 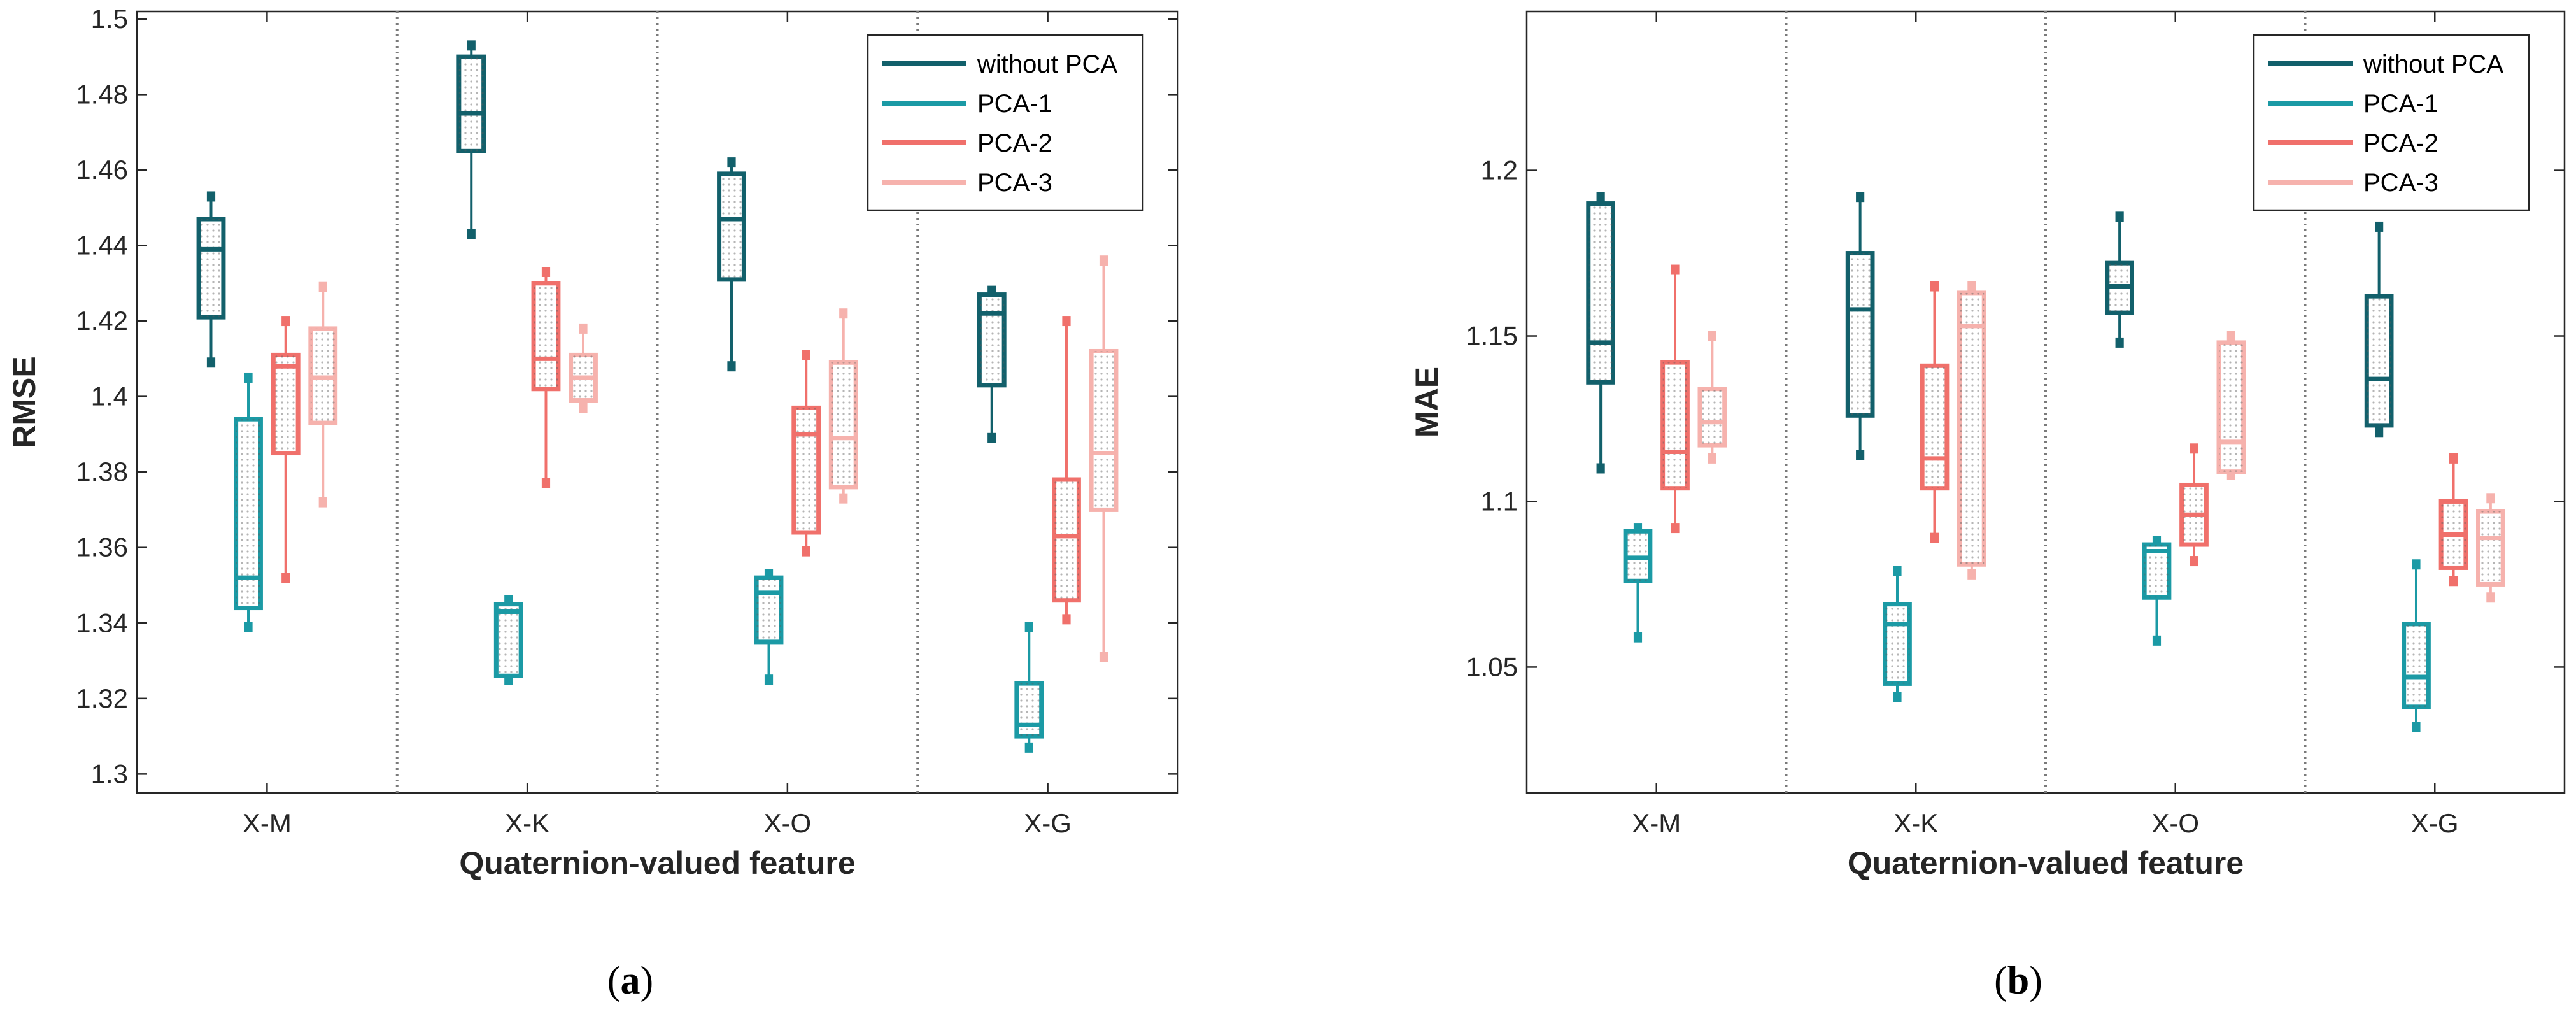 What do you see at coordinates (2353, 183) in the screenshot?
I see `legend-entry: PCA-3` at bounding box center [2353, 183].